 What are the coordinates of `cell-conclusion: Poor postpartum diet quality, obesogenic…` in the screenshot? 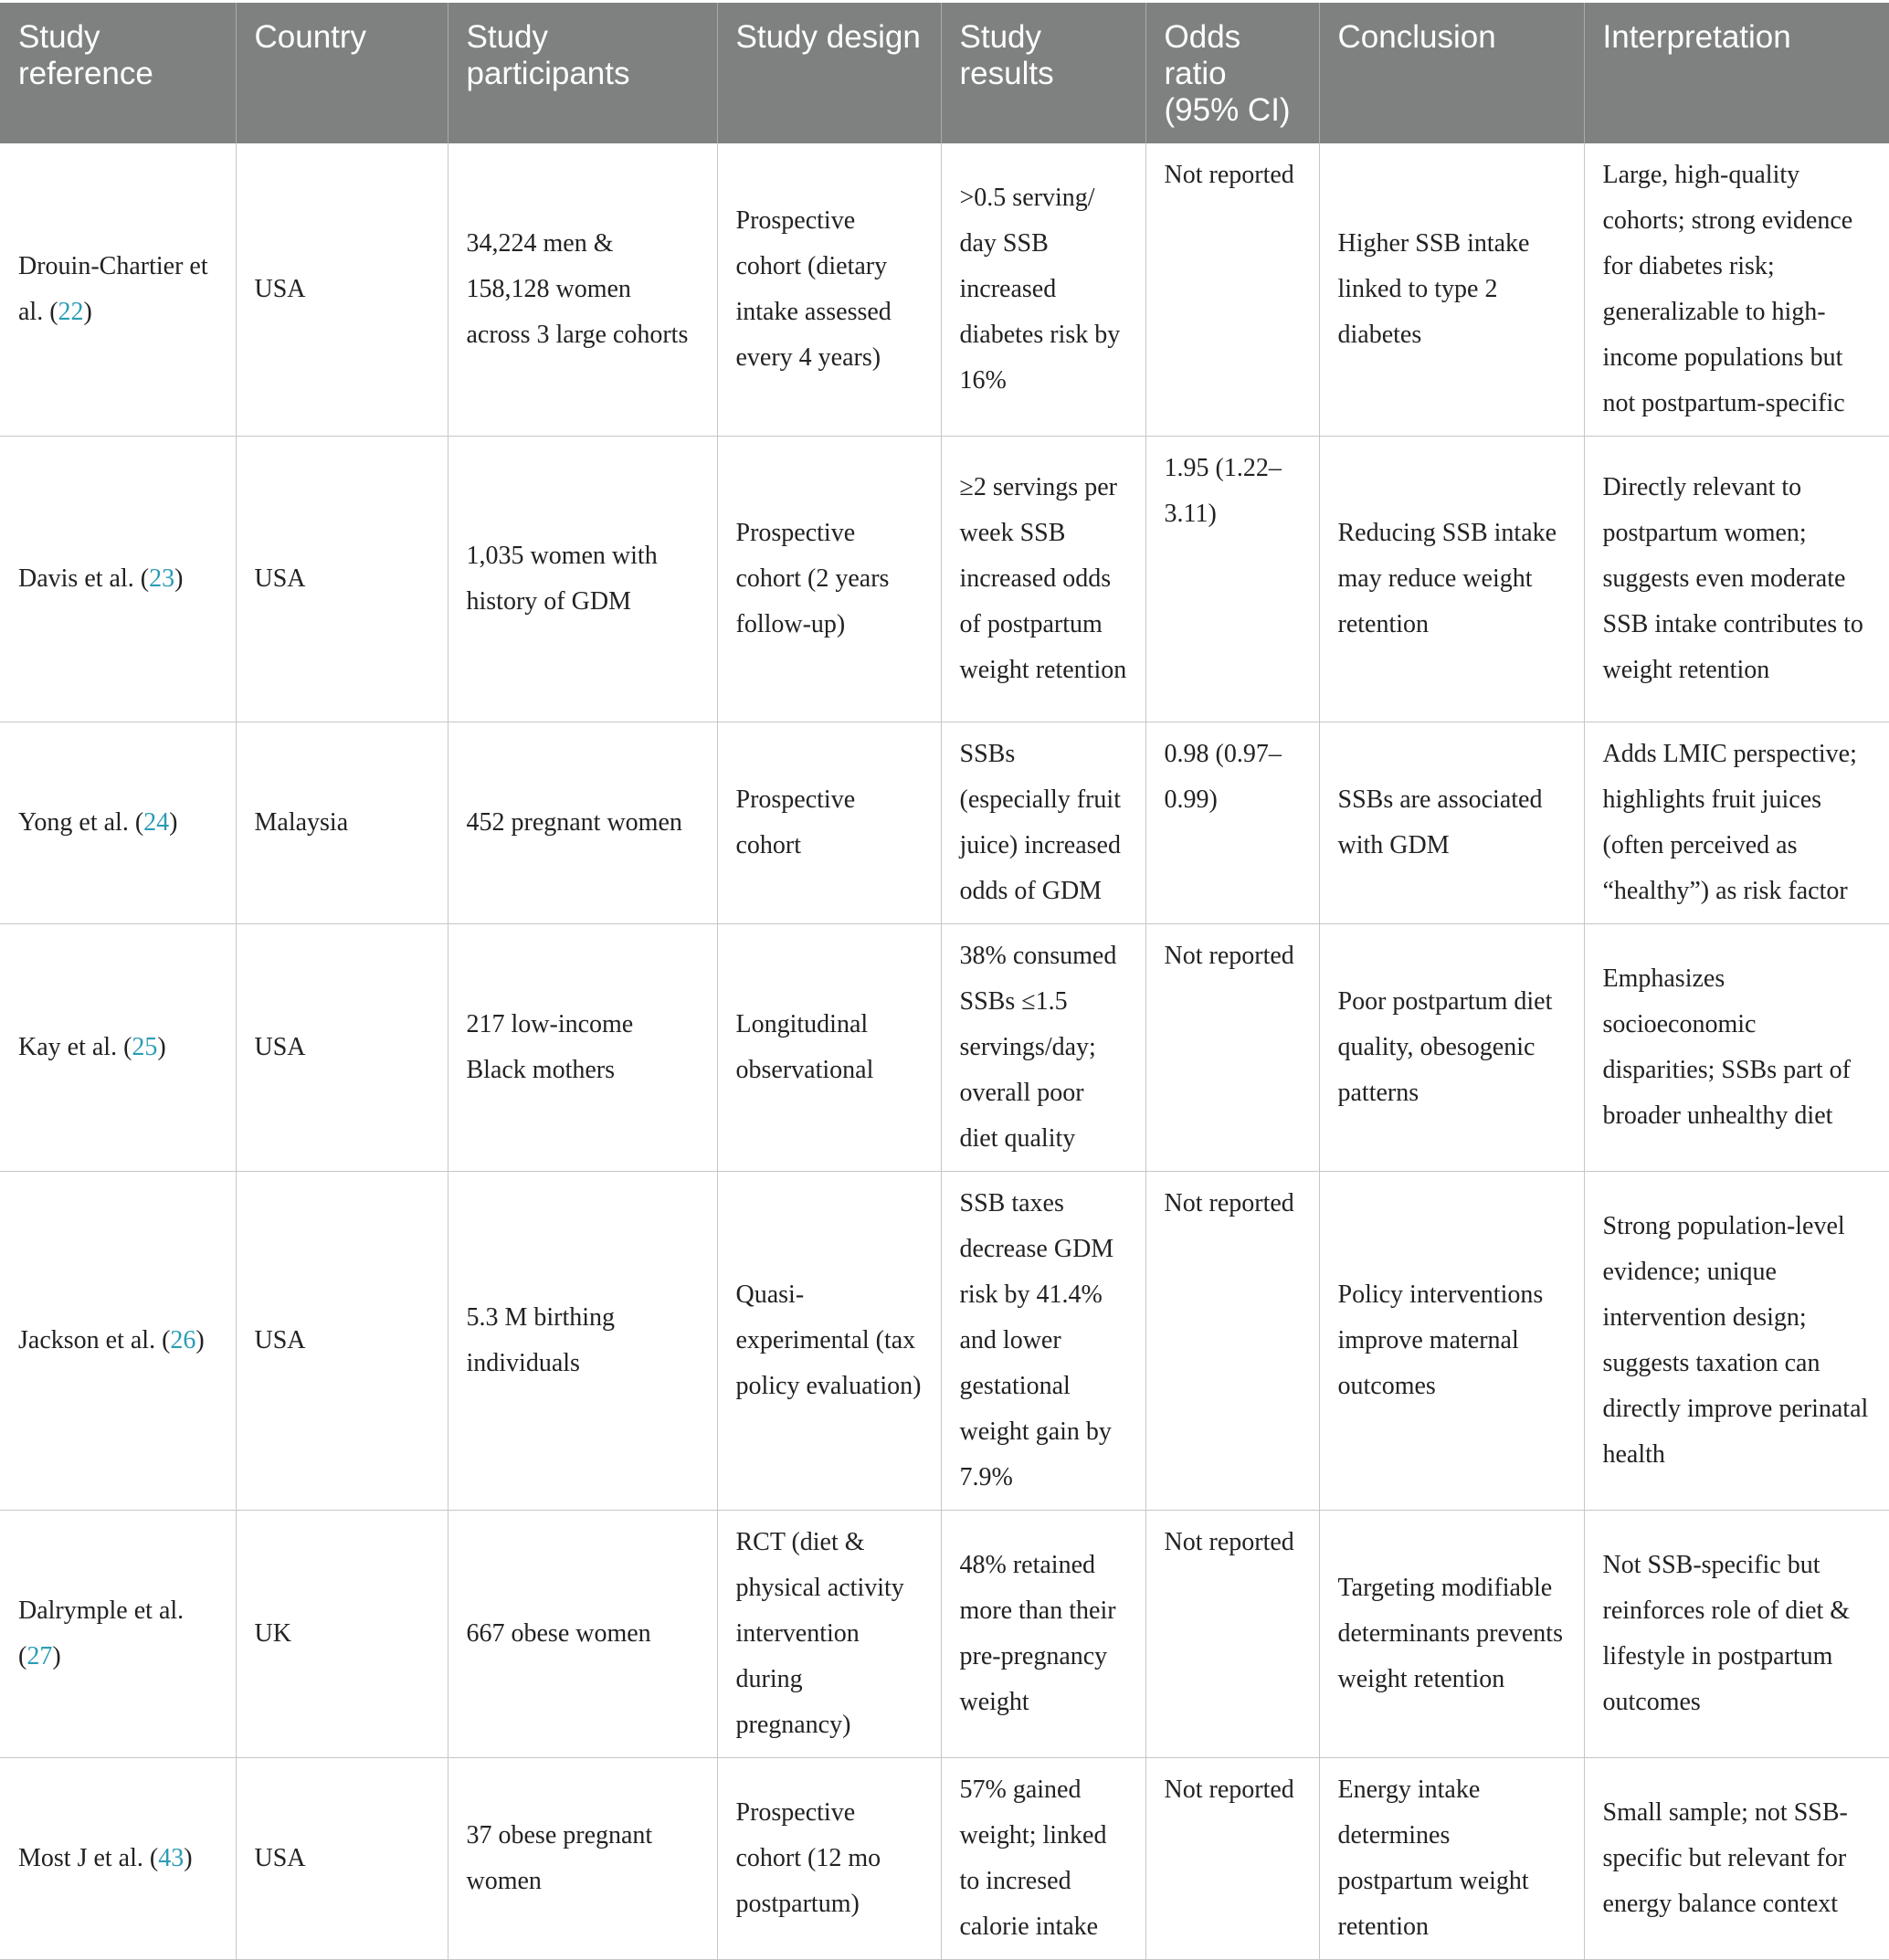 It's located at (1452, 1047).